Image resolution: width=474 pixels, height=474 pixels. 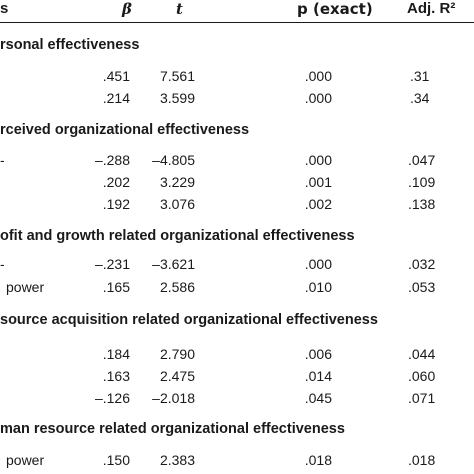 I want to click on cell-r2: .032, so click(x=422, y=264).